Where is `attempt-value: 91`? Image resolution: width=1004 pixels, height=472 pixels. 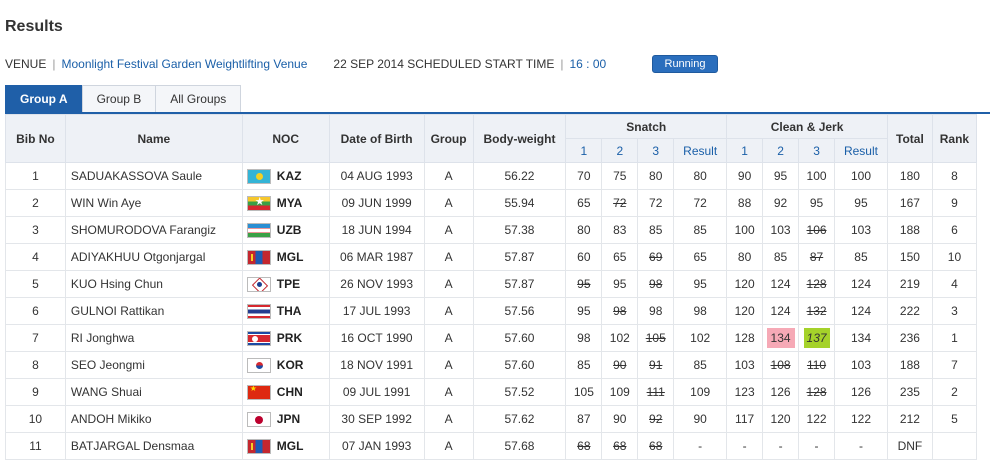 attempt-value: 91 is located at coordinates (656, 365).